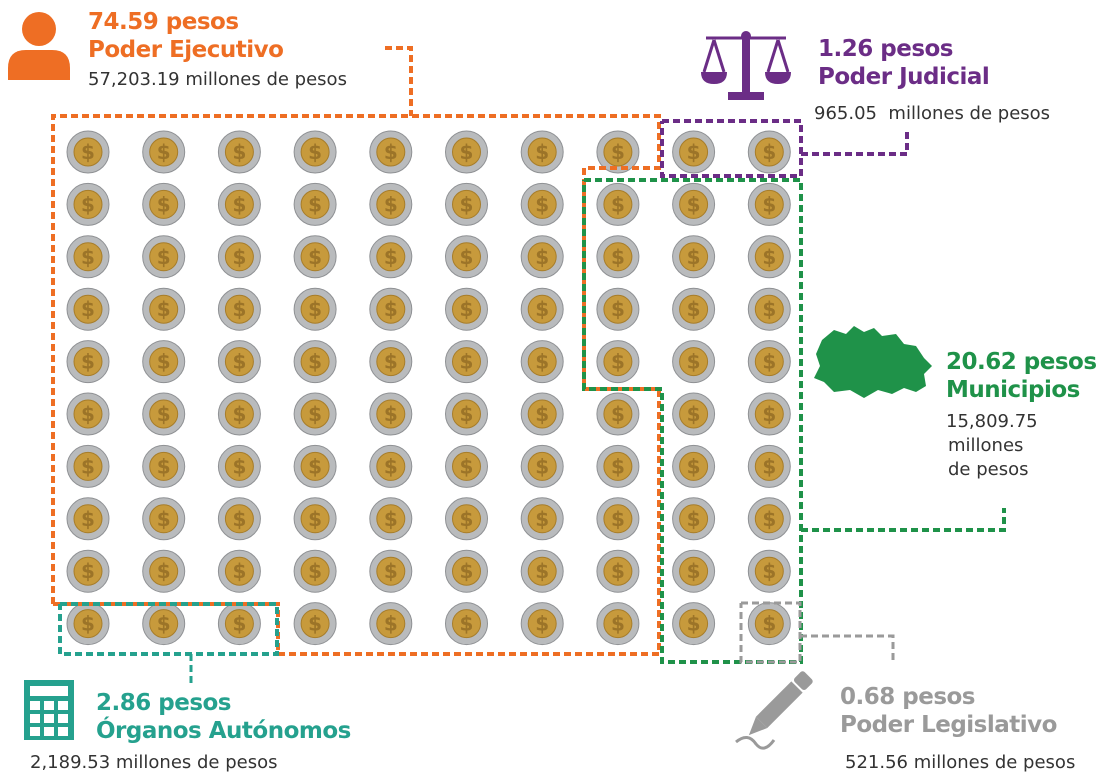  I want to click on judicial-detail: 965.05 millones de pesos, so click(932, 113).